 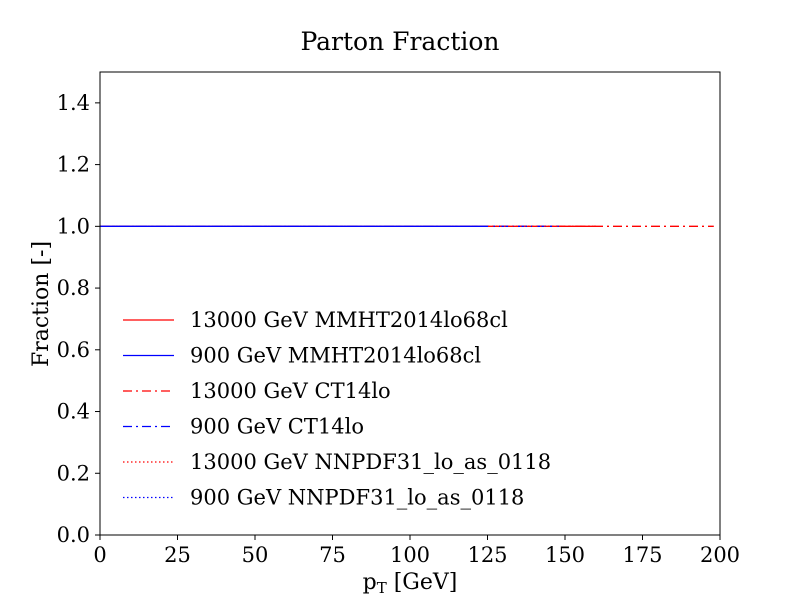 I want to click on x-axis: 0 25 50 75 100 125 150 175 200, so click(x=416, y=551).